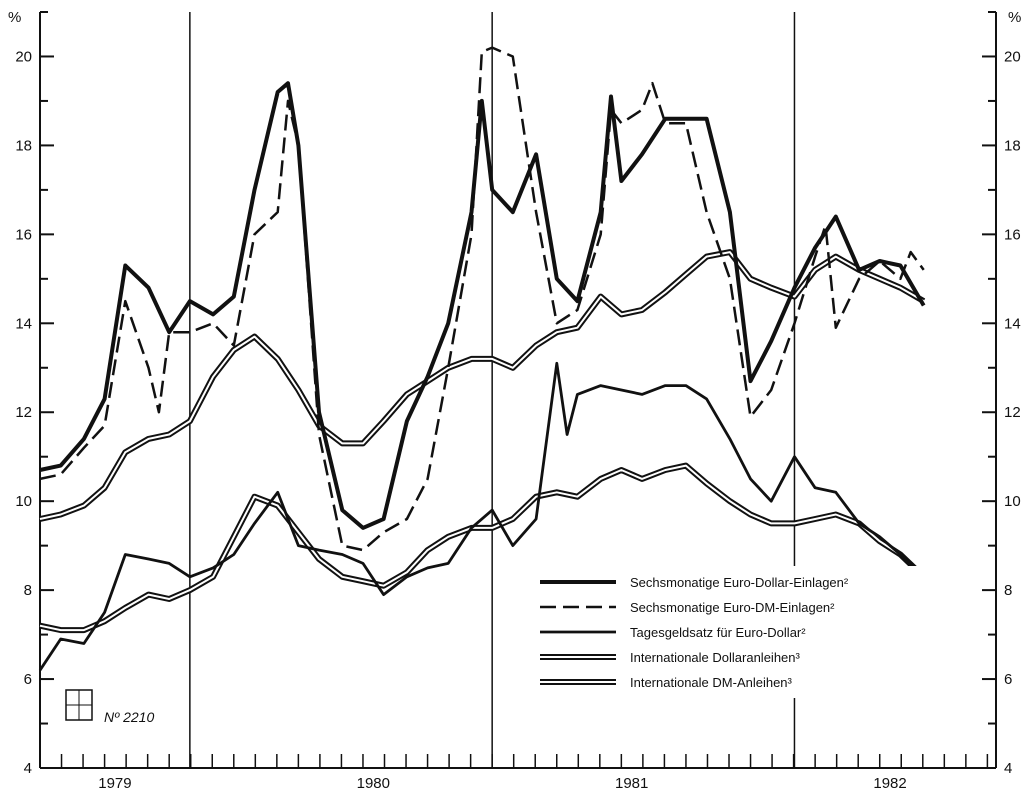  What do you see at coordinates (129, 717) in the screenshot?
I see `stamp-number: Nº 2210` at bounding box center [129, 717].